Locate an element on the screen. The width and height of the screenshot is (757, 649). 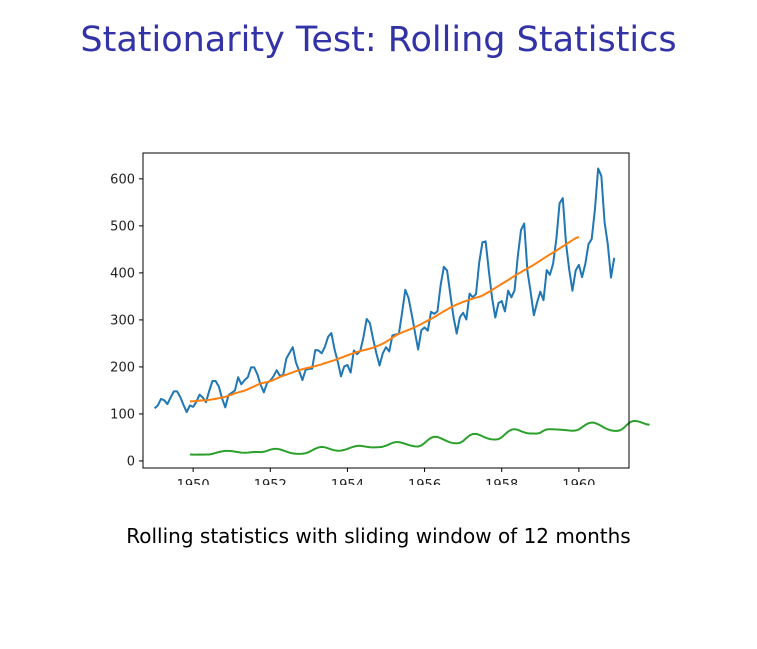
y-tick-label: 600 is located at coordinates (122, 179).